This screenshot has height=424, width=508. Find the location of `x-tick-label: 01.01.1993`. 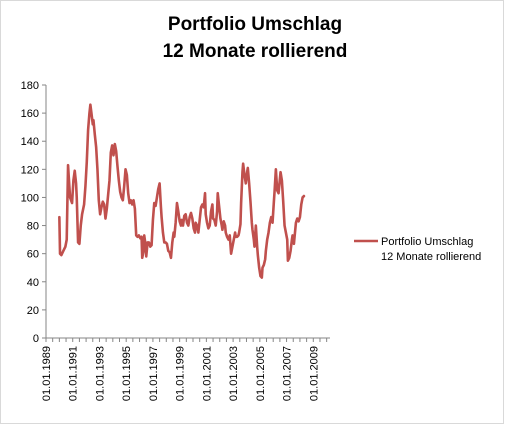

x-tick-label: 01.01.1993 is located at coordinates (100, 373).